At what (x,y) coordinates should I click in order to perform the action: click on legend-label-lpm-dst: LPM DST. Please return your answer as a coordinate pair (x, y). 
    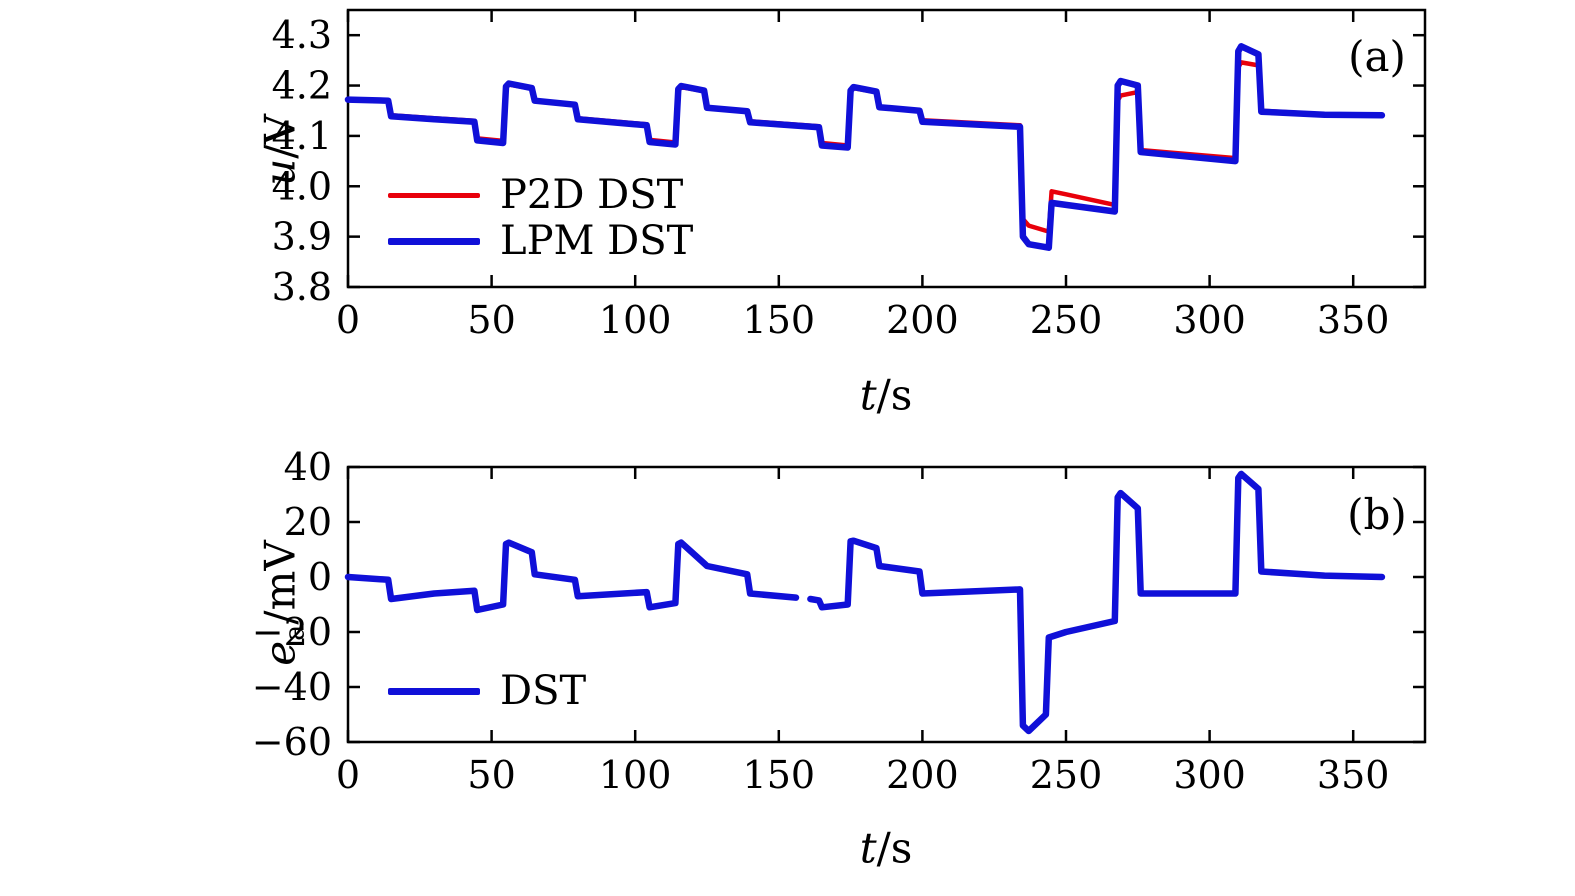
    Looking at the image, I should click on (597, 241).